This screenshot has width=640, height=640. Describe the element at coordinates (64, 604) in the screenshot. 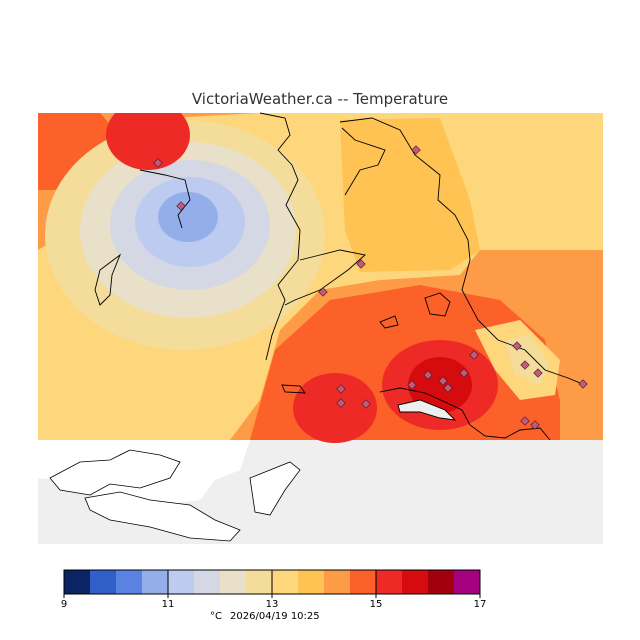

I see `colorbar-tick-label: 9` at that location.